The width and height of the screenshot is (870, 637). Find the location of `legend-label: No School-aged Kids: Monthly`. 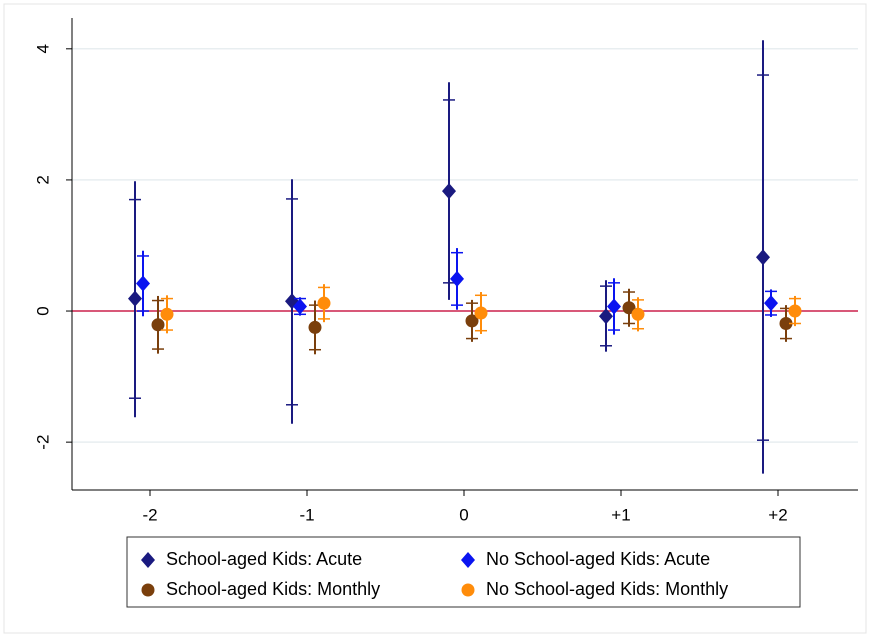

legend-label: No School-aged Kids: Monthly is located at coordinates (607, 589).